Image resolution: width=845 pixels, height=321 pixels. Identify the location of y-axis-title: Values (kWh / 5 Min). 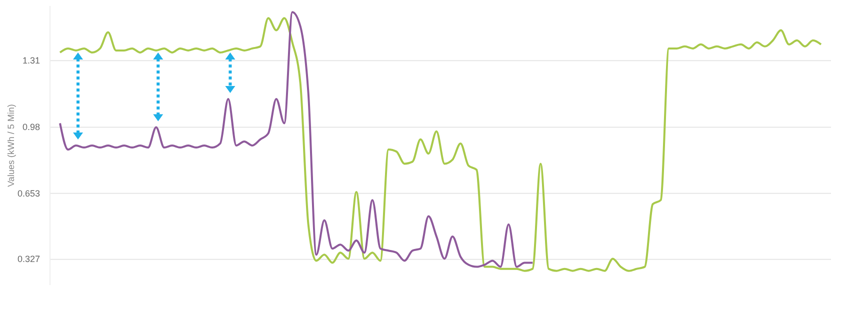
(11, 145).